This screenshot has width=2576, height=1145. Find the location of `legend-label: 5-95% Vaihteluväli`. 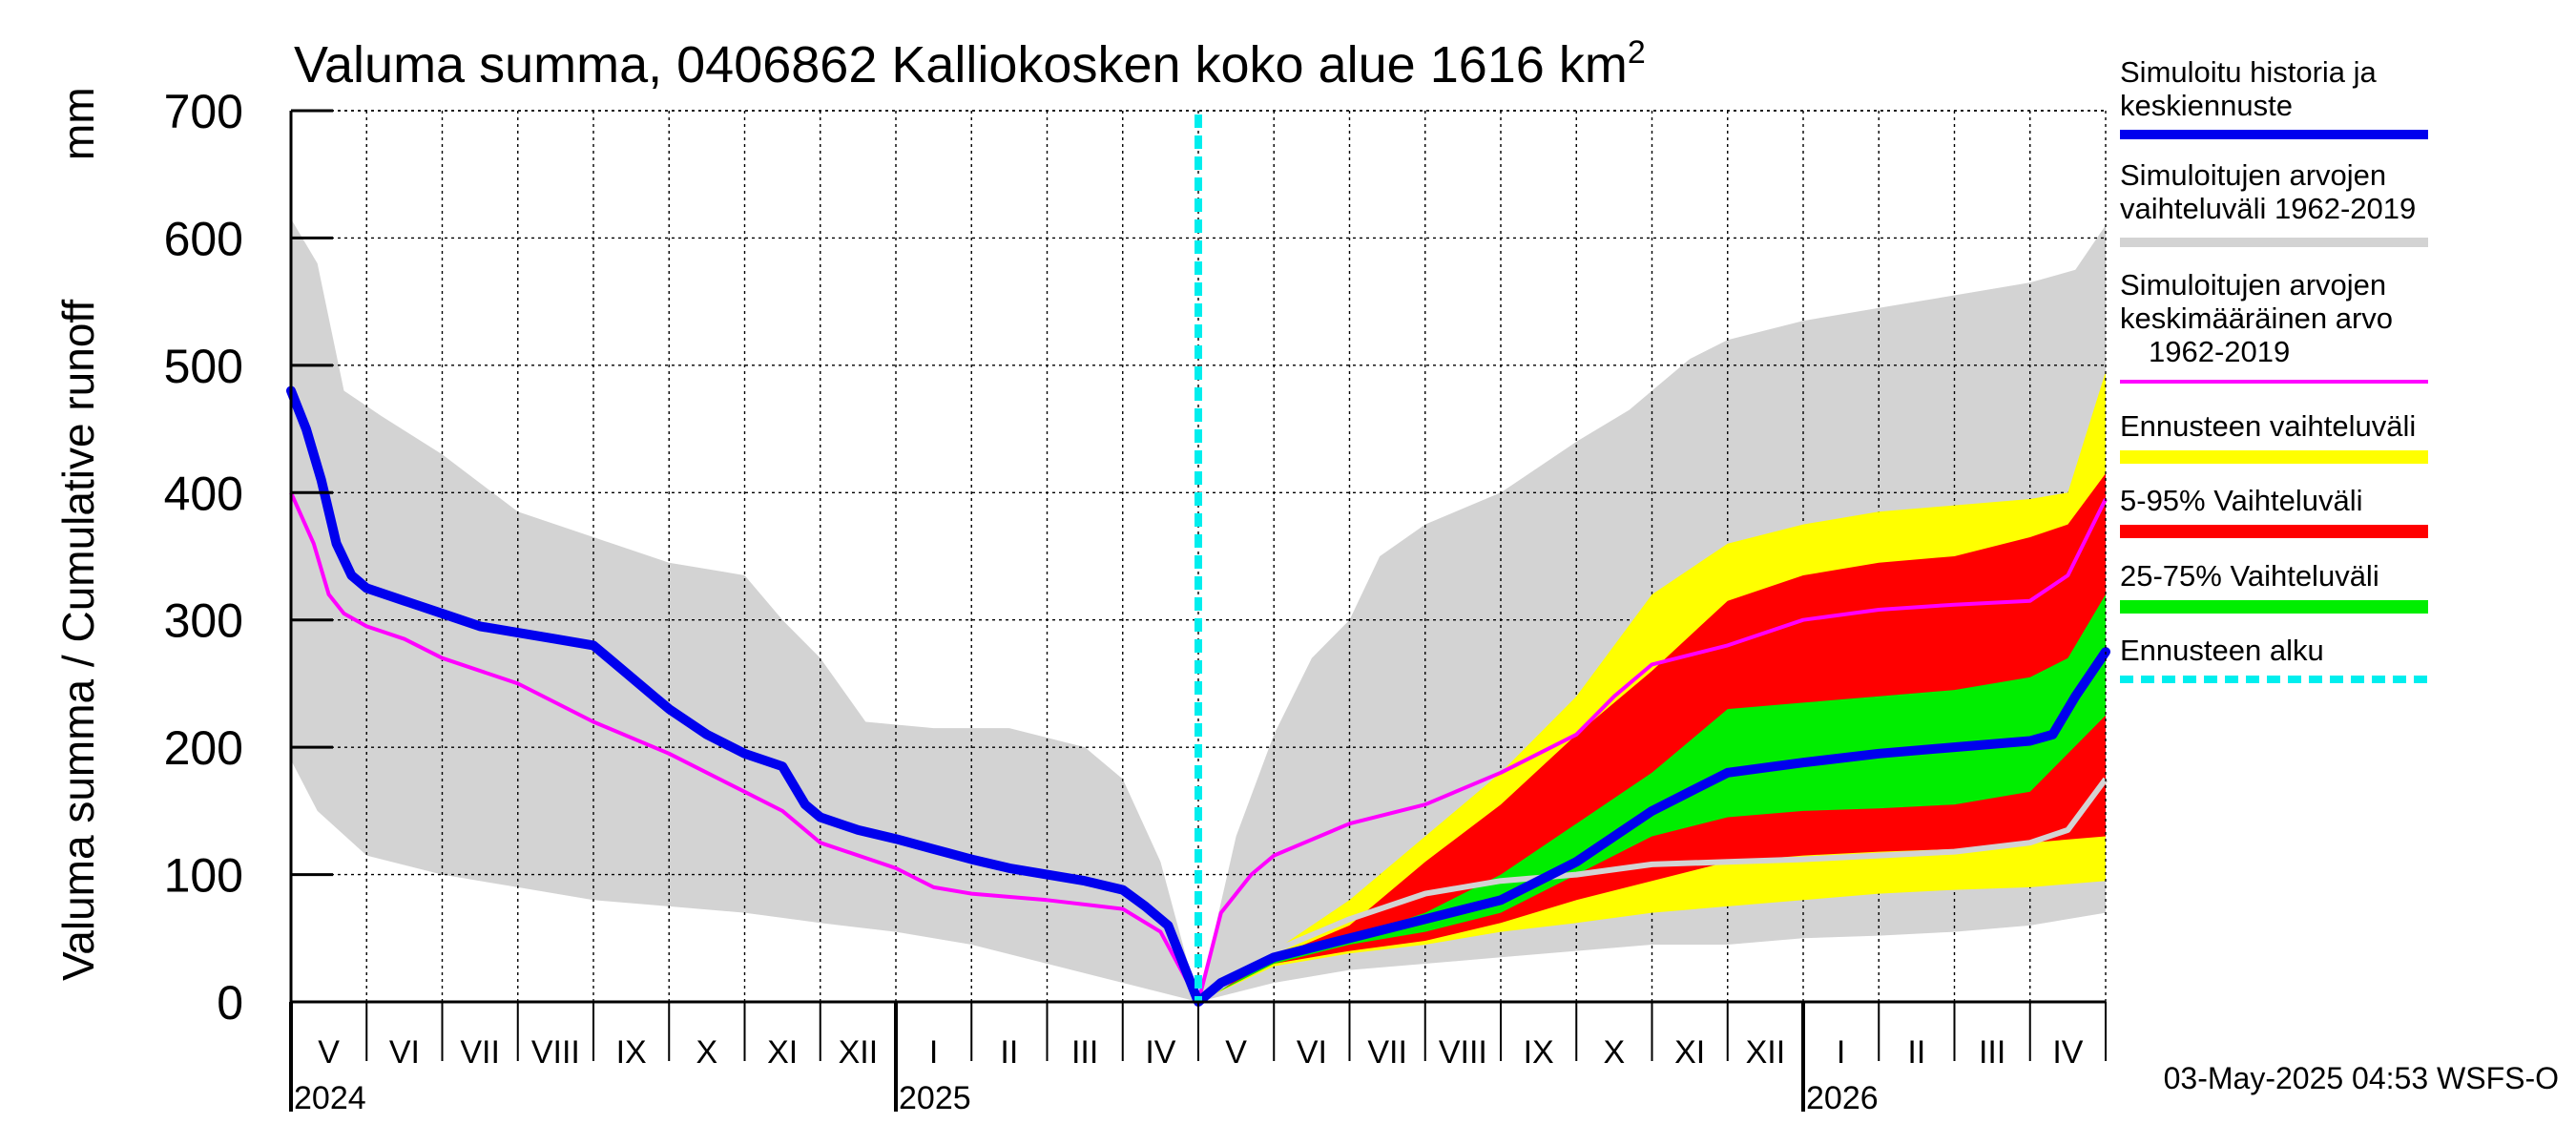

legend-label: 5-95% Vaihteluväli is located at coordinates (2241, 501).